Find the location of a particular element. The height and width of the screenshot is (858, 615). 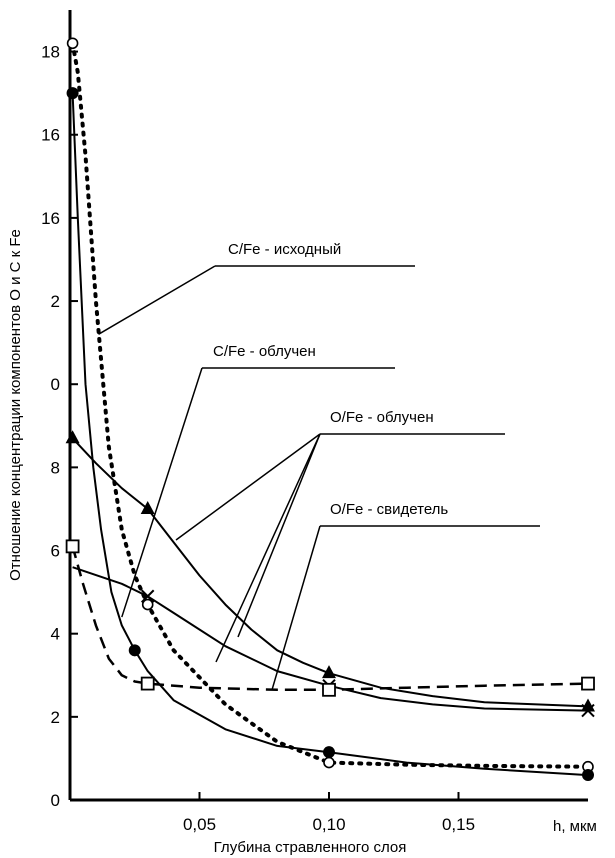

y-tick-group: 0 2 4 6 8 0 2 16 16 18 is located at coordinates (59, 426).